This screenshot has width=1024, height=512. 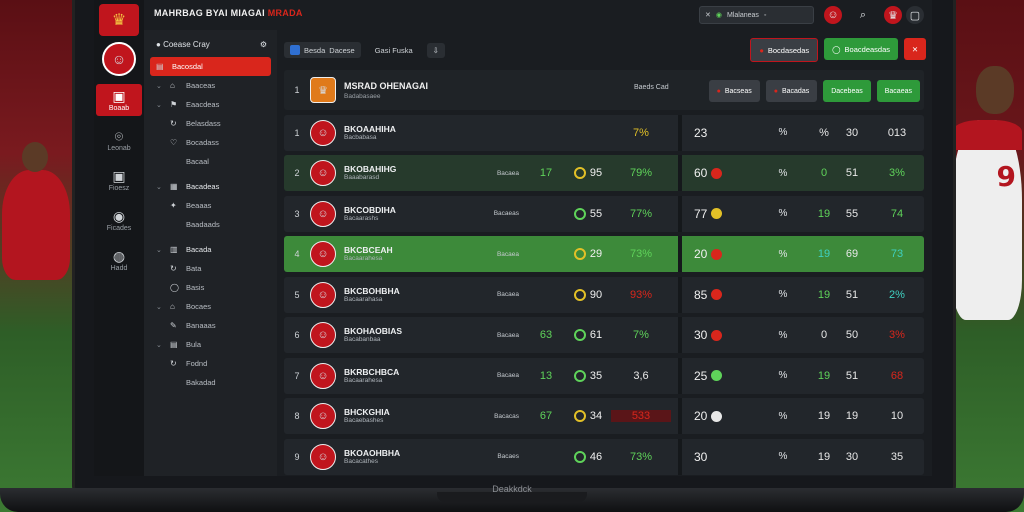 I want to click on sidebar-item: ✎ Banaaas, so click(x=193, y=325).